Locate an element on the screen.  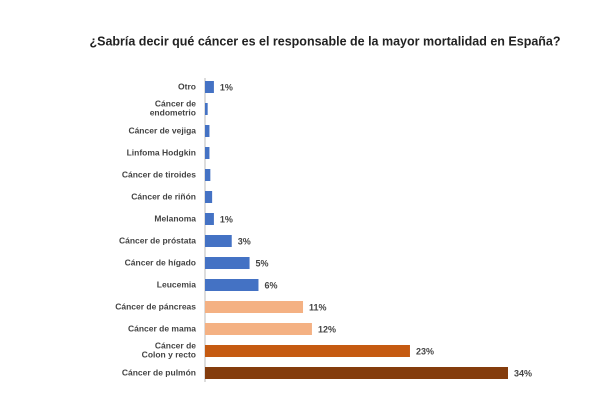
category-label: Cáncer de Colon y recto is located at coordinates (167, 350).